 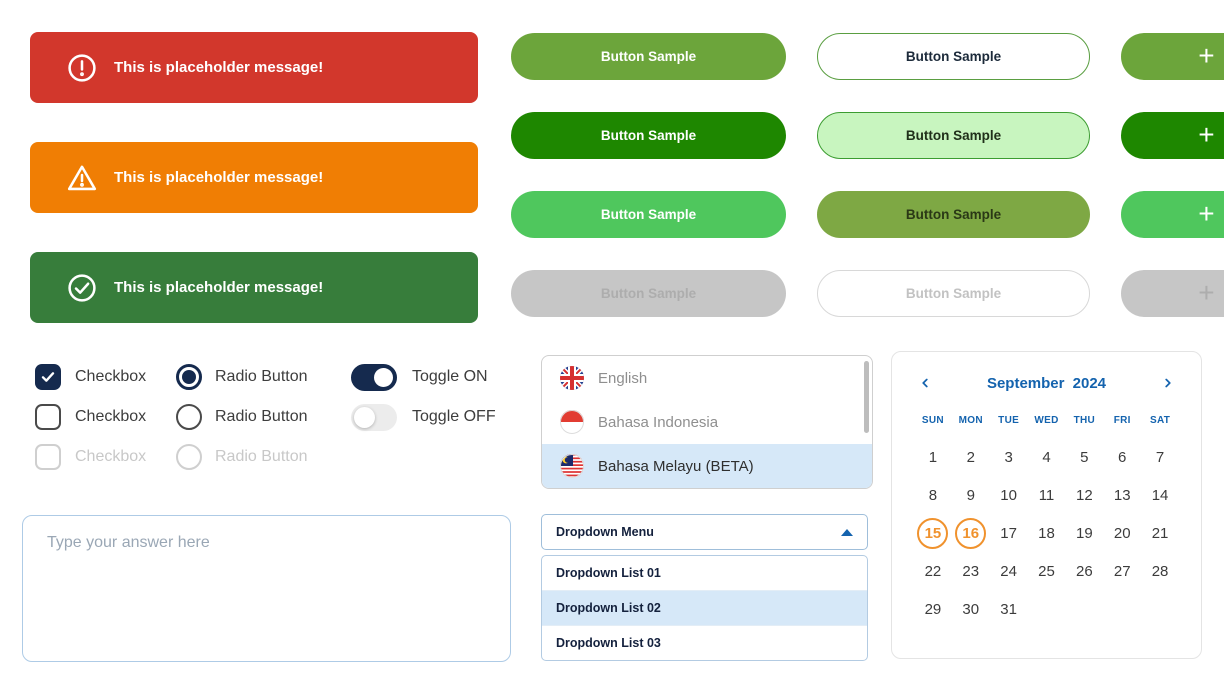 I want to click on malaysia-flag-icon, so click(x=572, y=466).